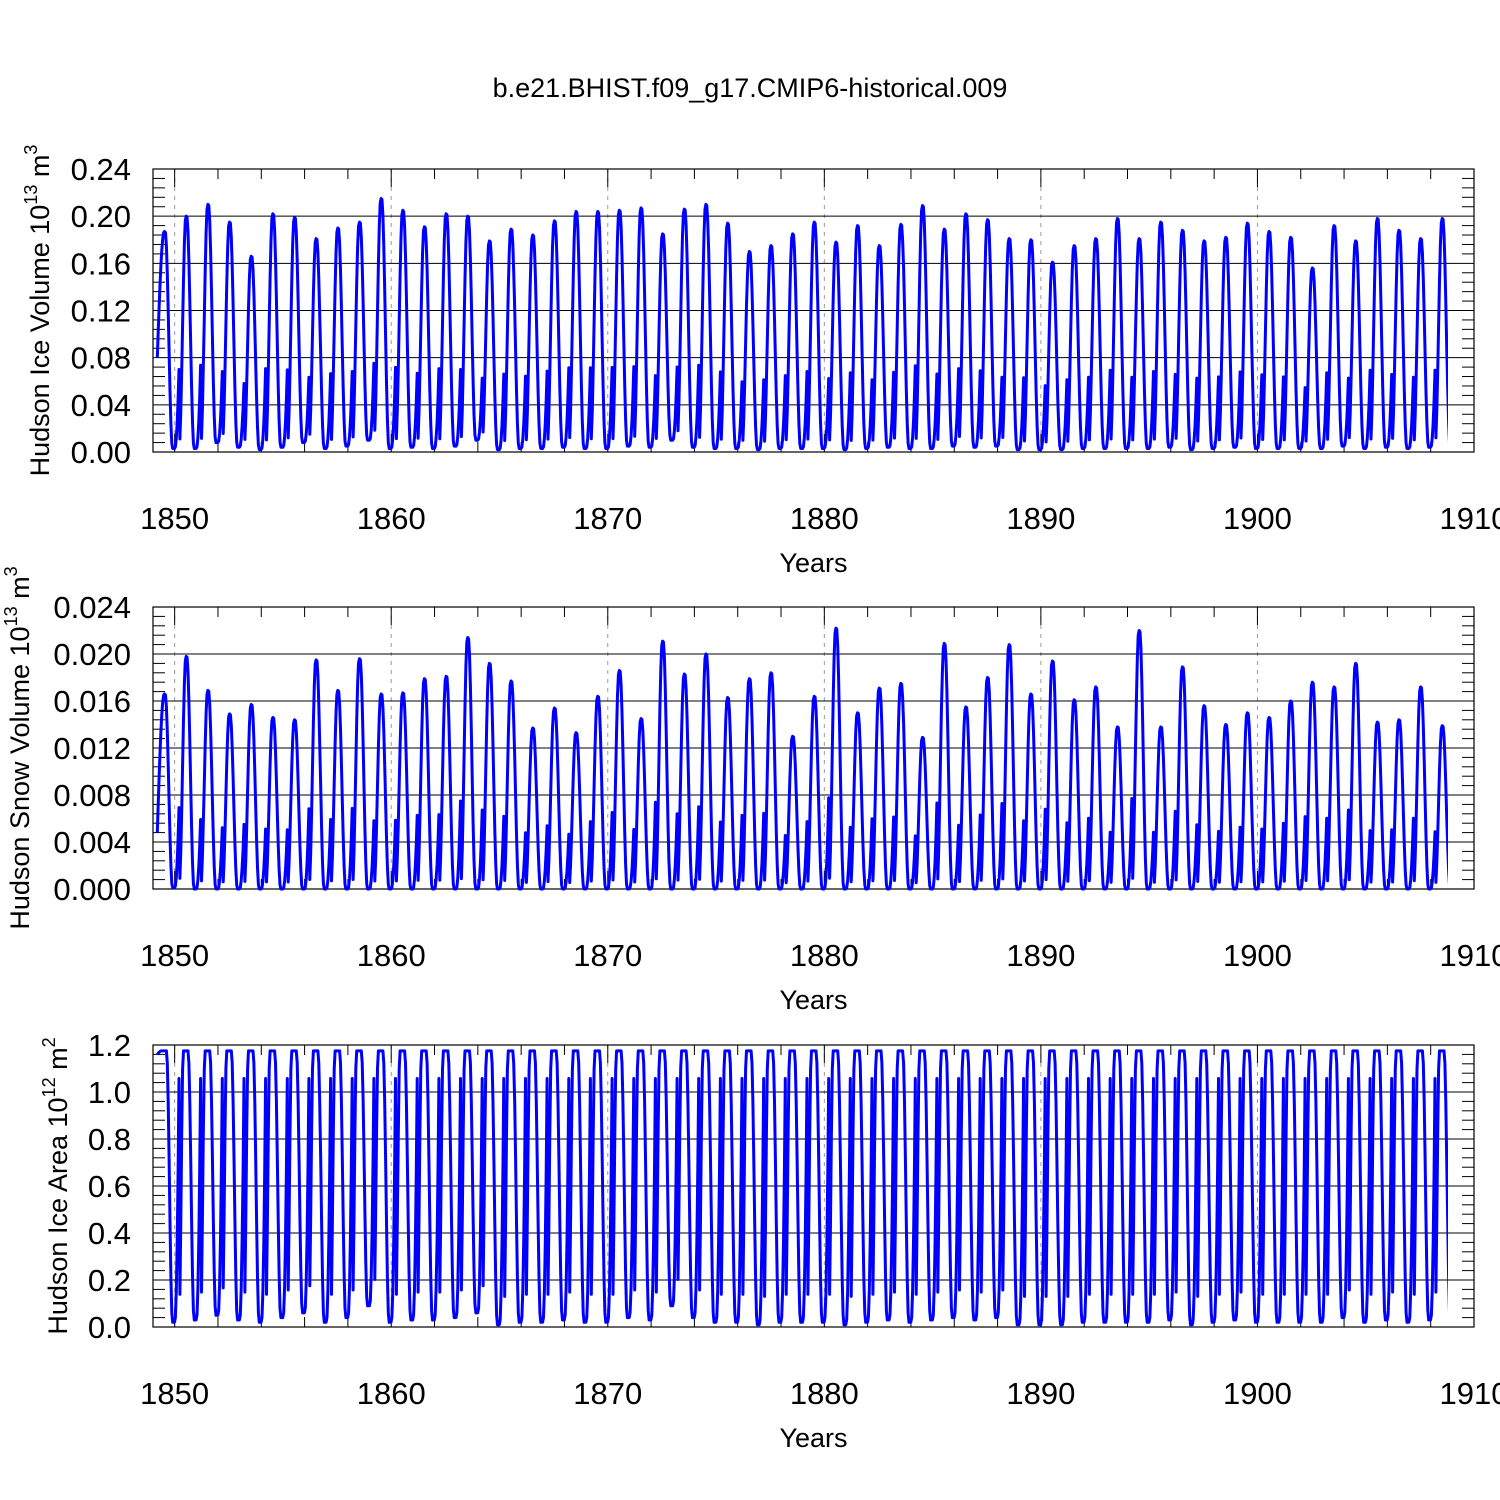 This screenshot has width=1500, height=1500. I want to click on y-axis-title: Hudson Ice Volume 1013 m3, so click(38, 311).